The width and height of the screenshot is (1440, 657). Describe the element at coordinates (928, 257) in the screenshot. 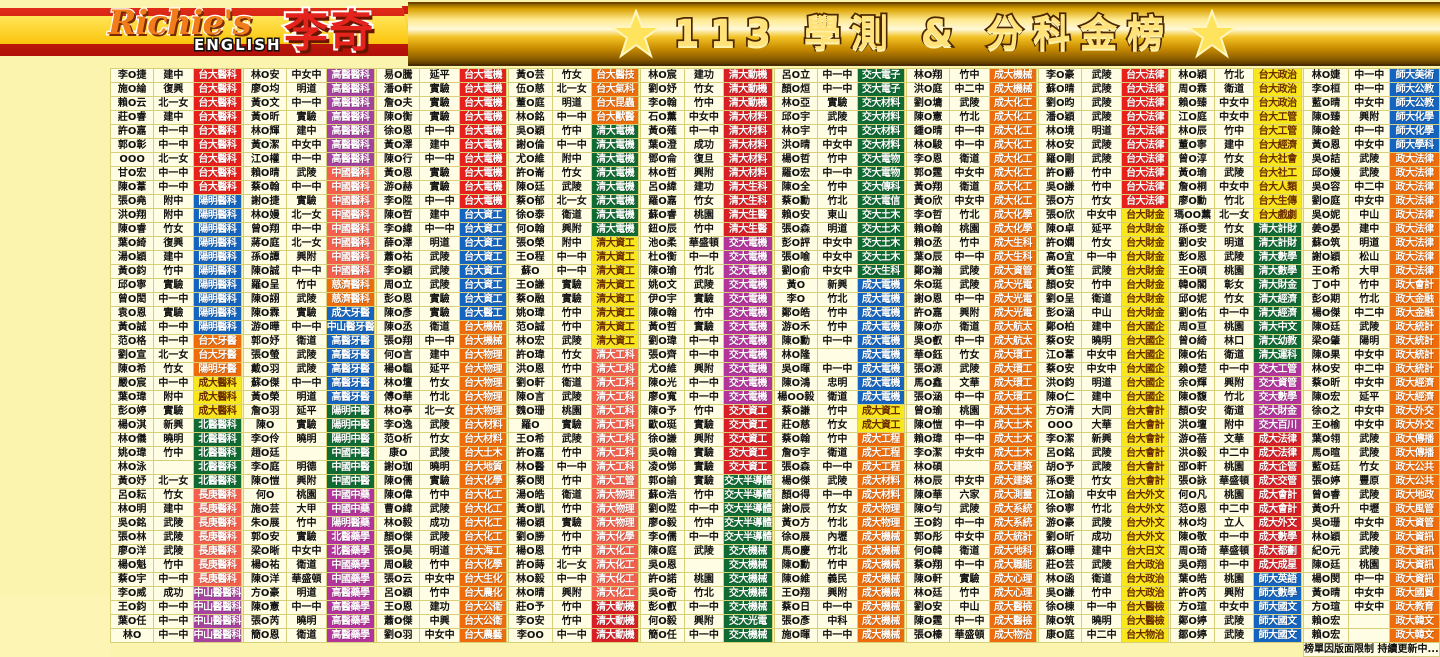

I see `student-name: 葉O辰` at that location.